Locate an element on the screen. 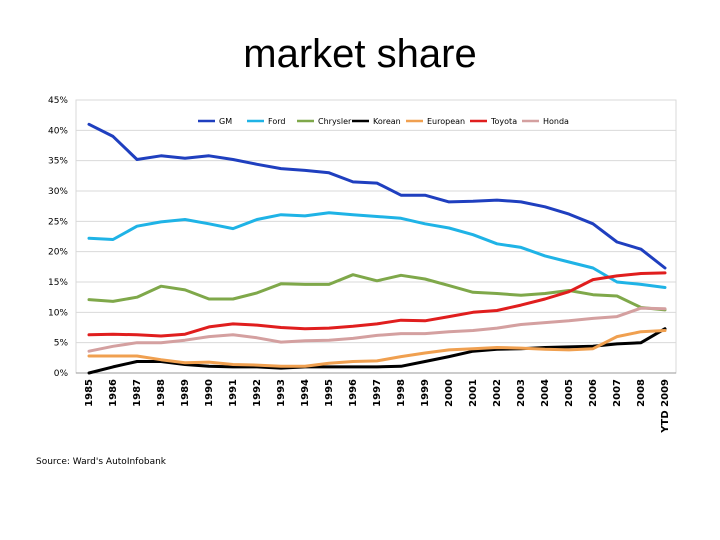  x-tick-label: 1995 is located at coordinates (329, 393).